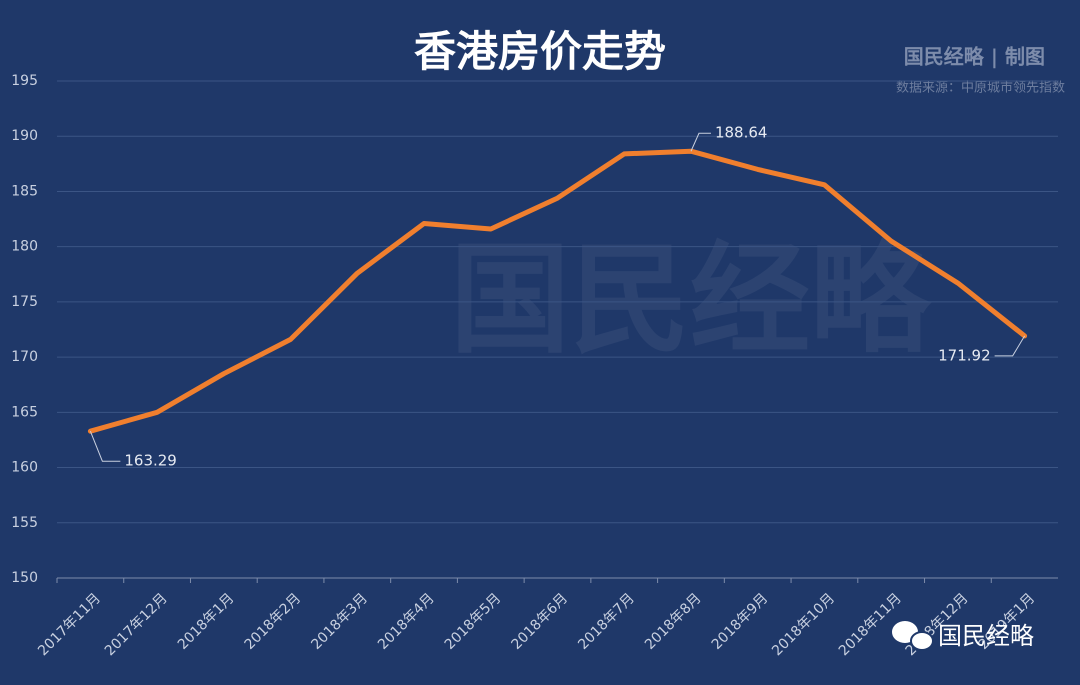  Describe the element at coordinates (691, 299) in the screenshot. I see `watermark: 国民经略` at that location.